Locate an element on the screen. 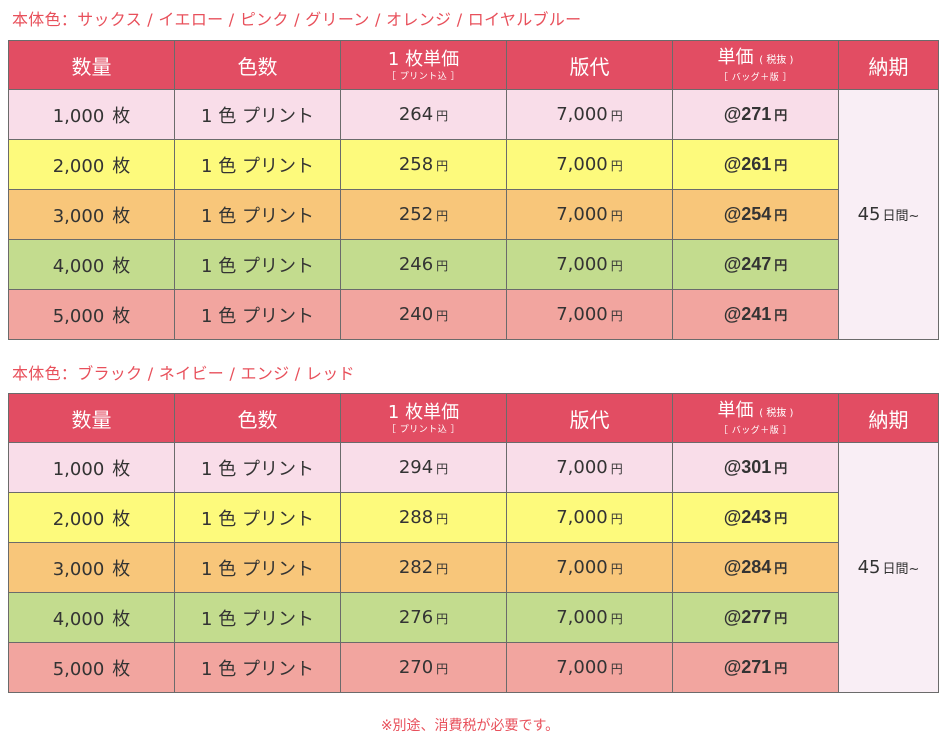 The height and width of the screenshot is (750, 940). unit-price-cell: 294 円 is located at coordinates (423, 467).